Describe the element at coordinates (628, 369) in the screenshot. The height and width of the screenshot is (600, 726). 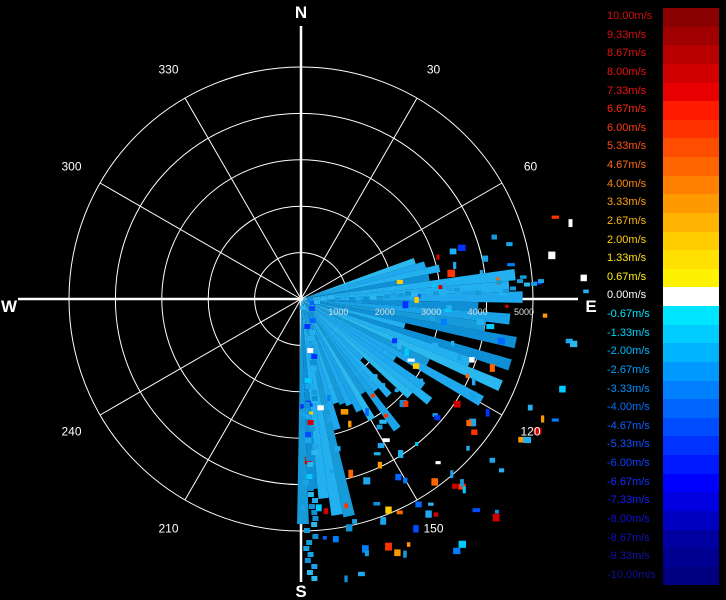
I see `legend-label: -2.67m/s` at that location.